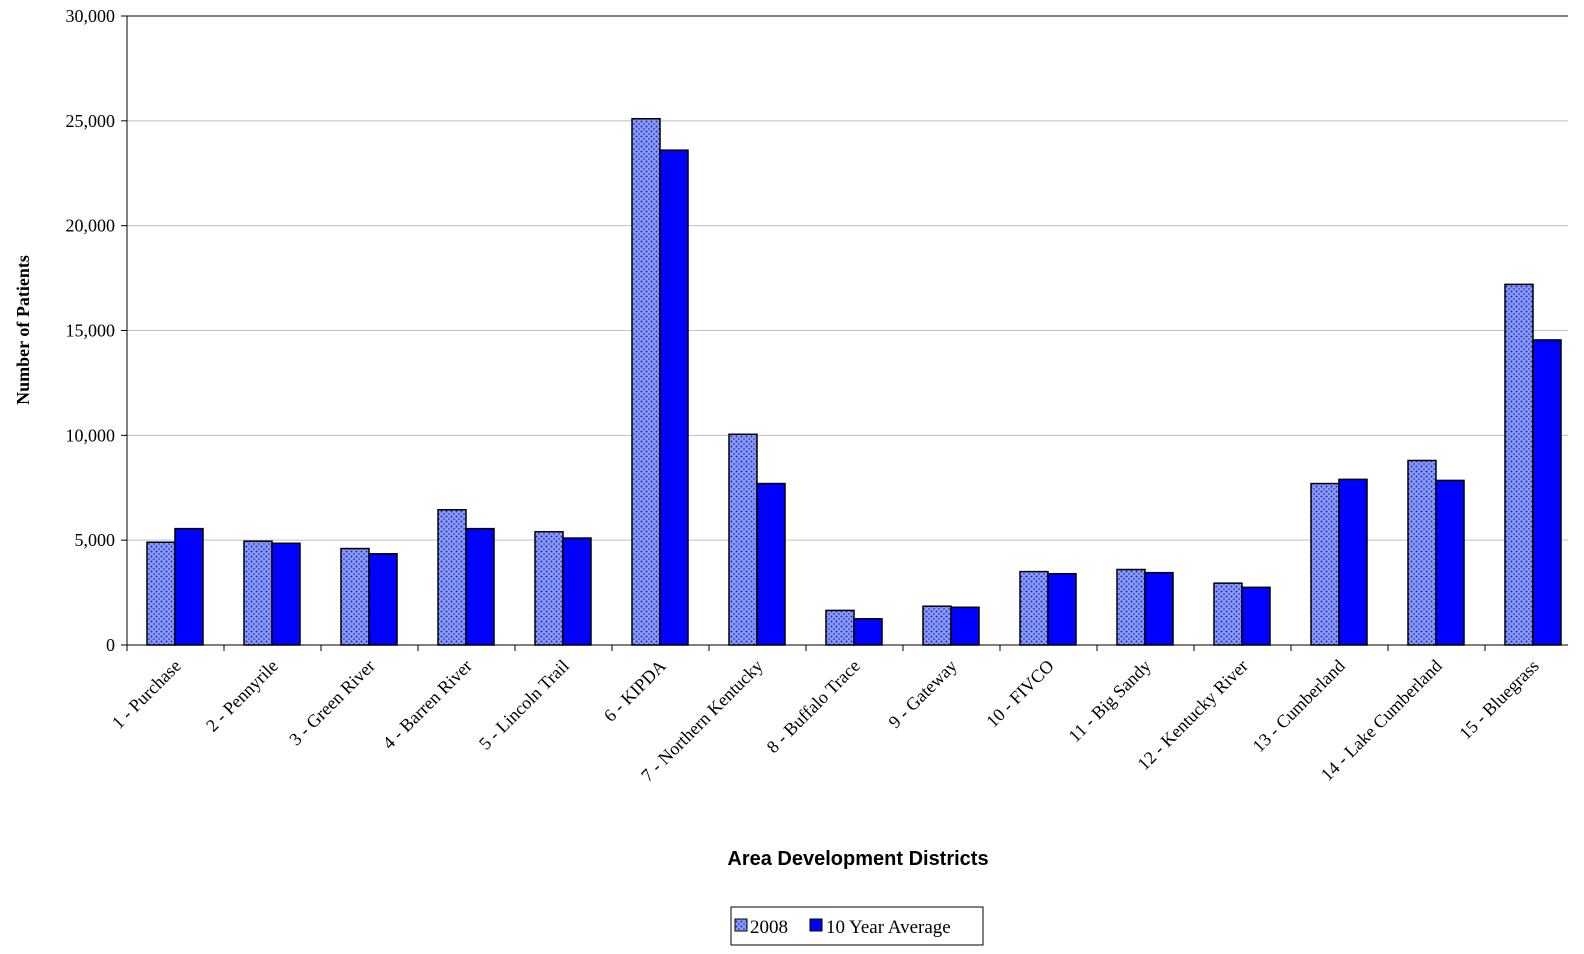  I want to click on legend-label-2008: 2008, so click(769, 927).